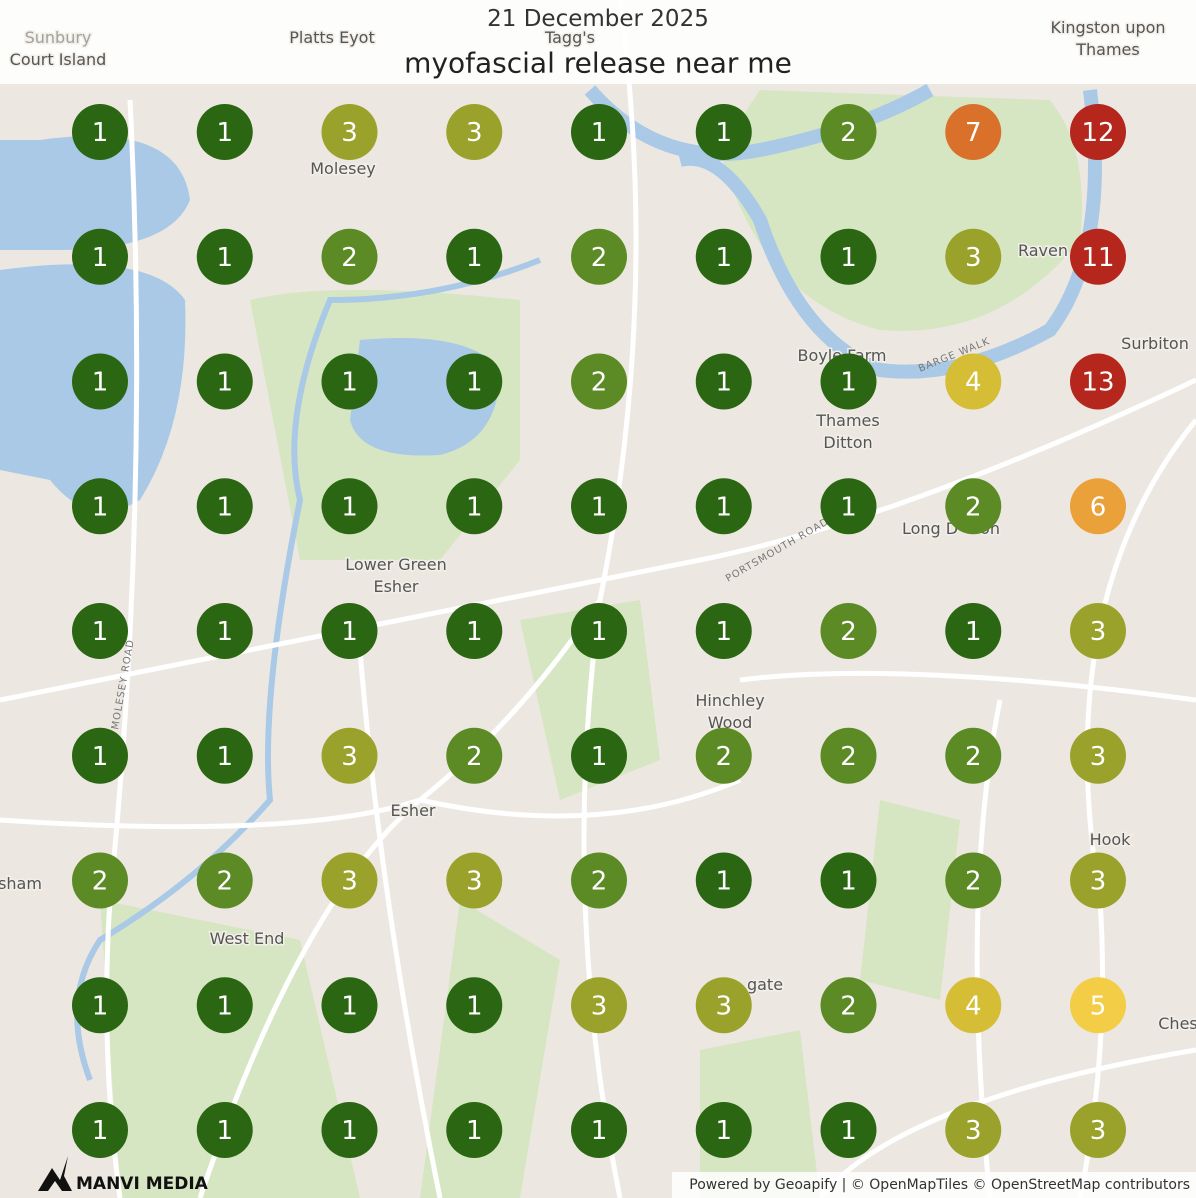 The height and width of the screenshot is (1198, 1196). I want to click on rank-pin: 7, so click(973, 132).